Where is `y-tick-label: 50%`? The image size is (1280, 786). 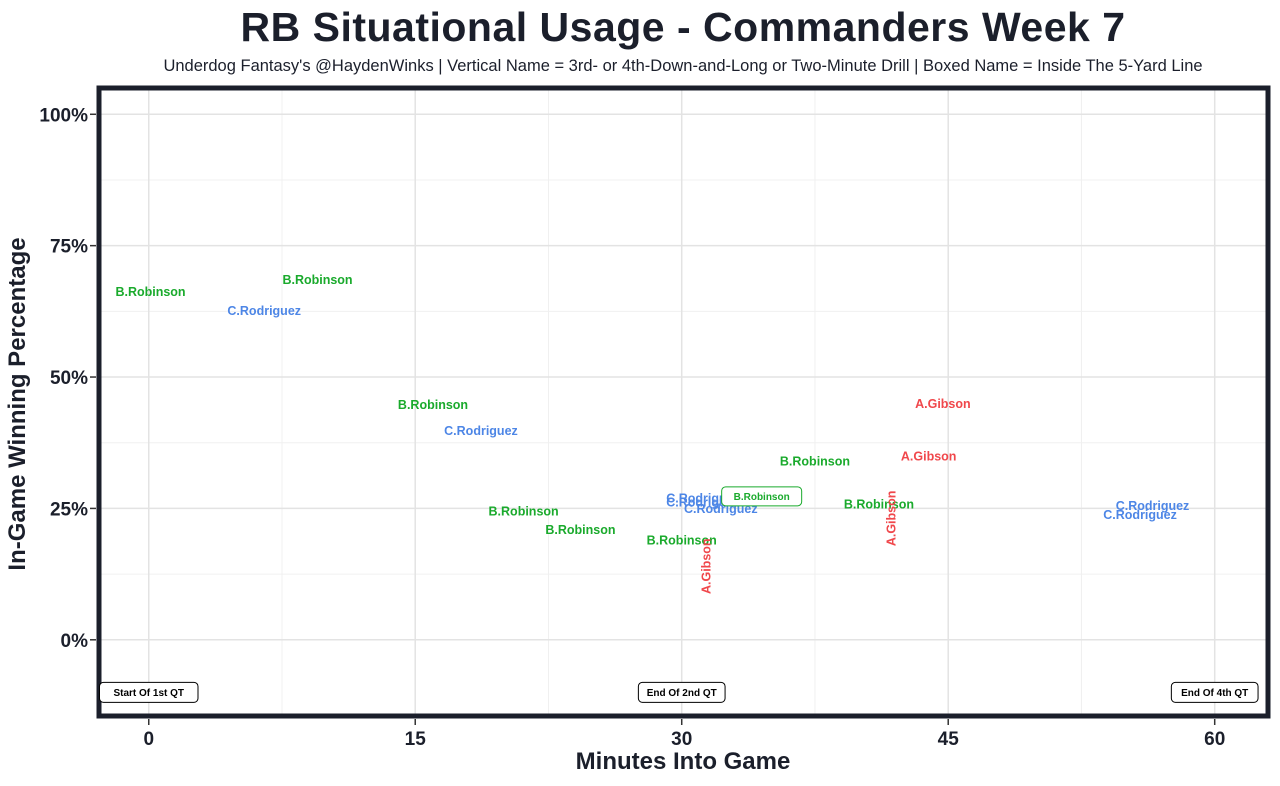
y-tick-label: 50% is located at coordinates (69, 378).